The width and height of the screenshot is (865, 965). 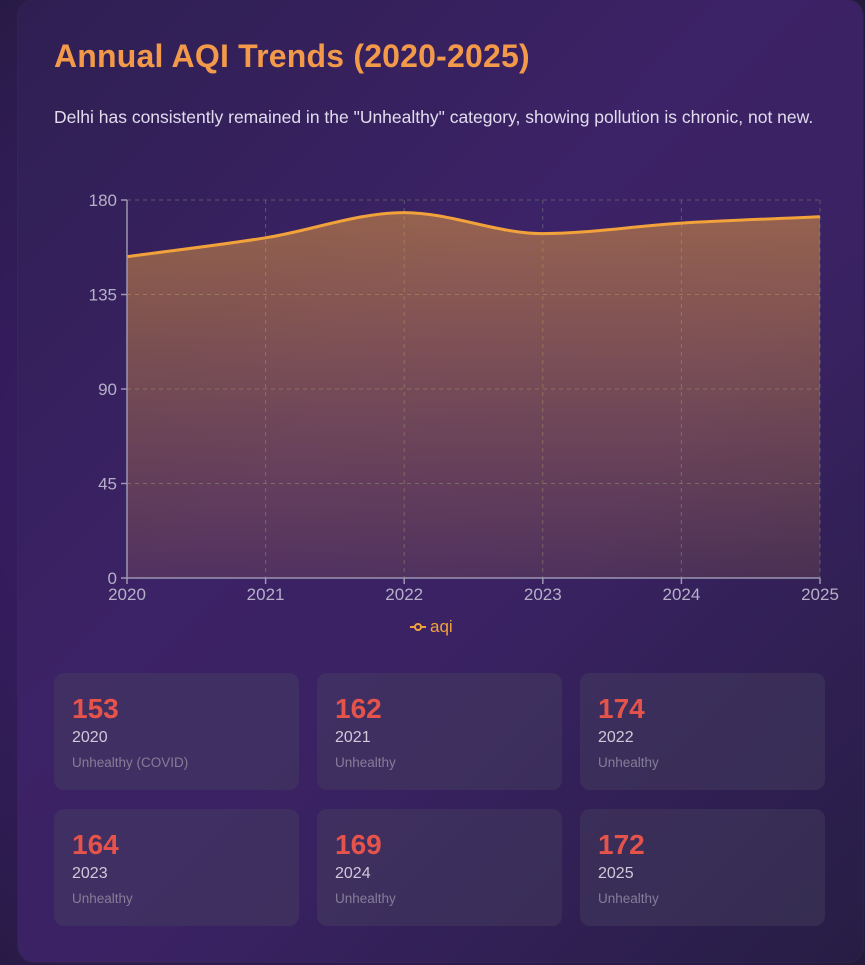 What do you see at coordinates (681, 594) in the screenshot?
I see `x-tick-label: 2024` at bounding box center [681, 594].